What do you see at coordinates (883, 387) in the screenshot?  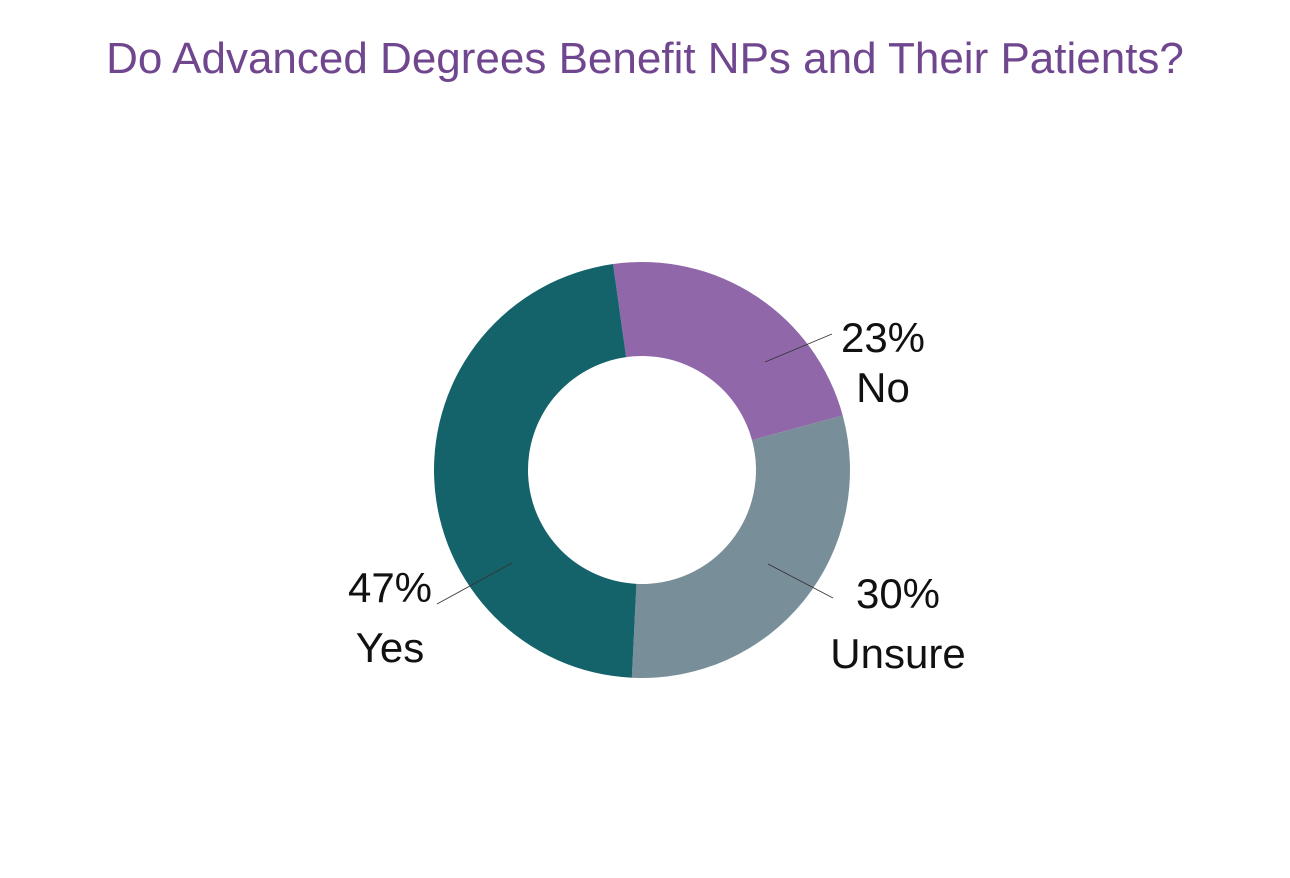 I see `category-label-no: No` at bounding box center [883, 387].